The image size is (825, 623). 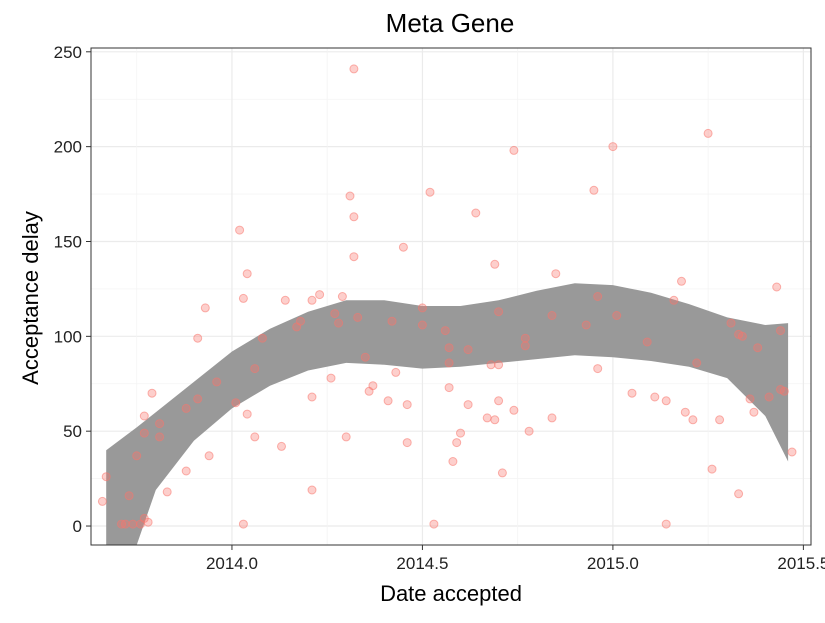 What do you see at coordinates (451, 593) in the screenshot?
I see `x-axis-title: Date accepted` at bounding box center [451, 593].